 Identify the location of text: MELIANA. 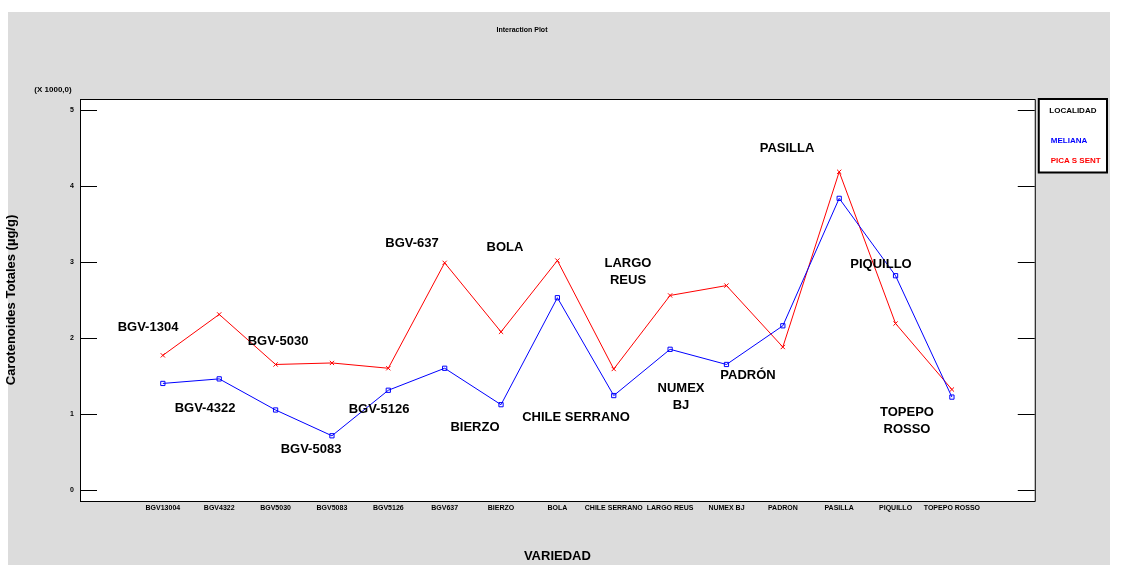
(1069, 140).